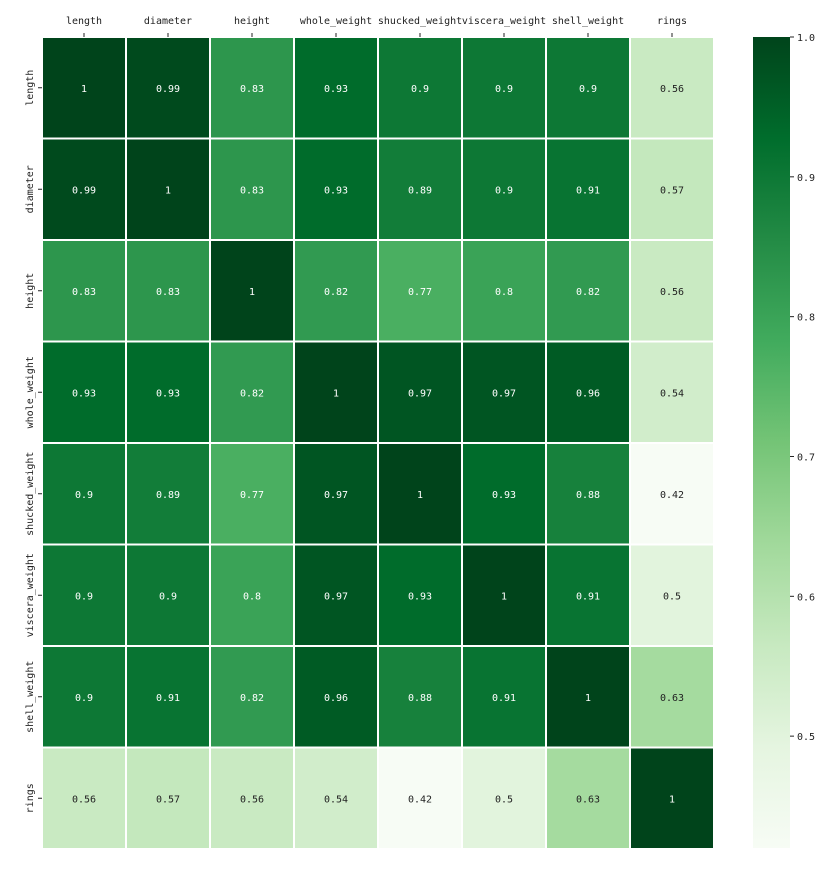 This screenshot has width=838, height=880. What do you see at coordinates (802, 388) in the screenshot?
I see `colorbar-axis: 0.5 0.6 0.7 0.8 0.9 1.0` at bounding box center [802, 388].